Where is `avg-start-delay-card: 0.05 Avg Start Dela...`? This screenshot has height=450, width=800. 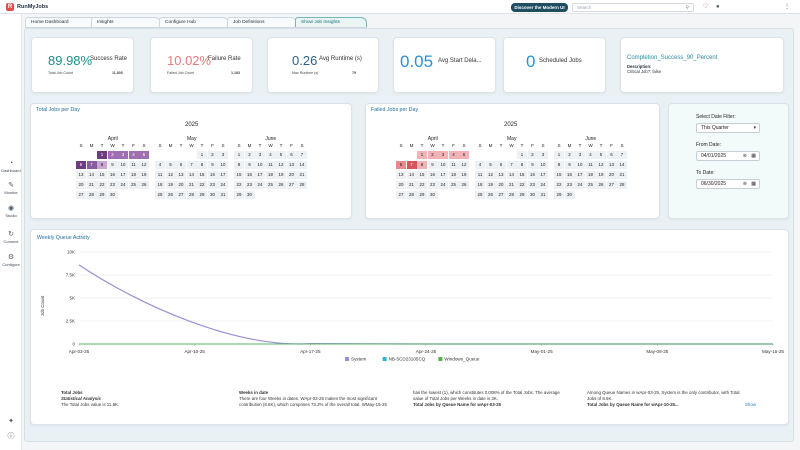 avg-start-delay-card: 0.05 Avg Start Dela... is located at coordinates (444, 65).